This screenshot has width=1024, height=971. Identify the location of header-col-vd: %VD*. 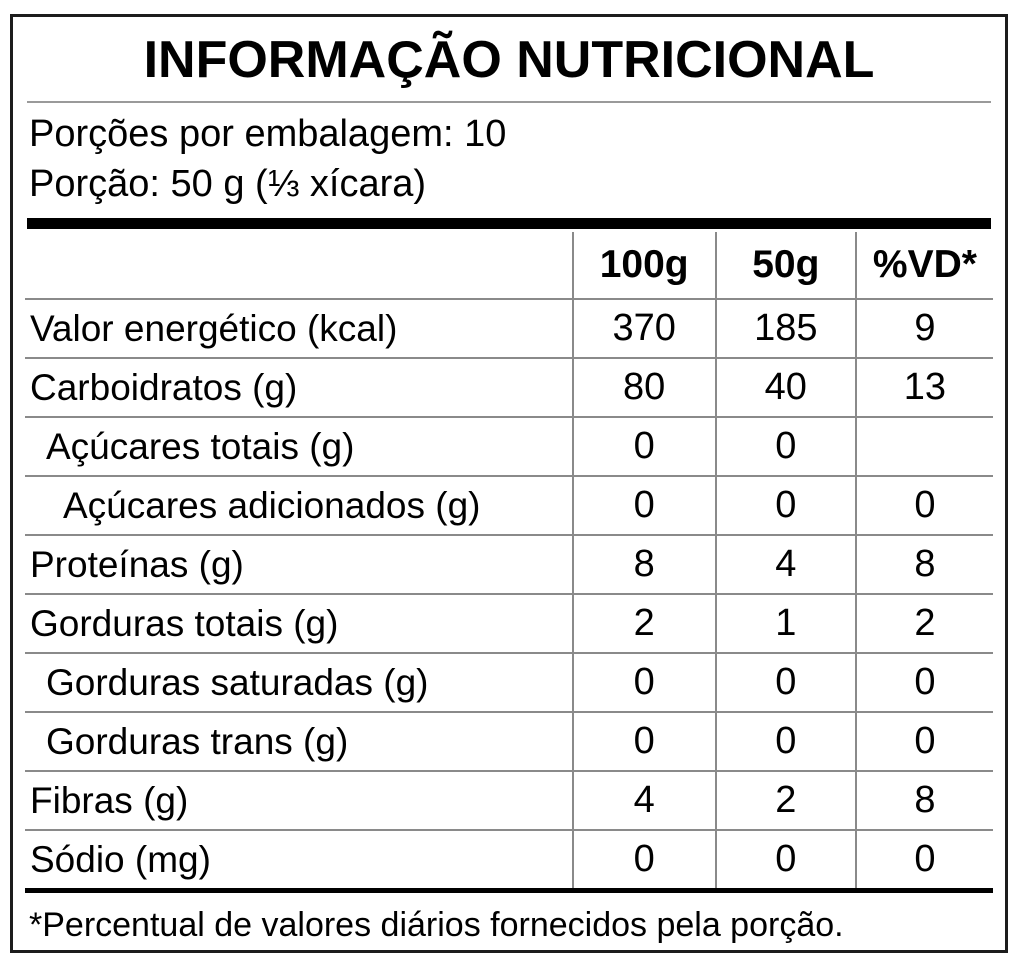
(923, 265).